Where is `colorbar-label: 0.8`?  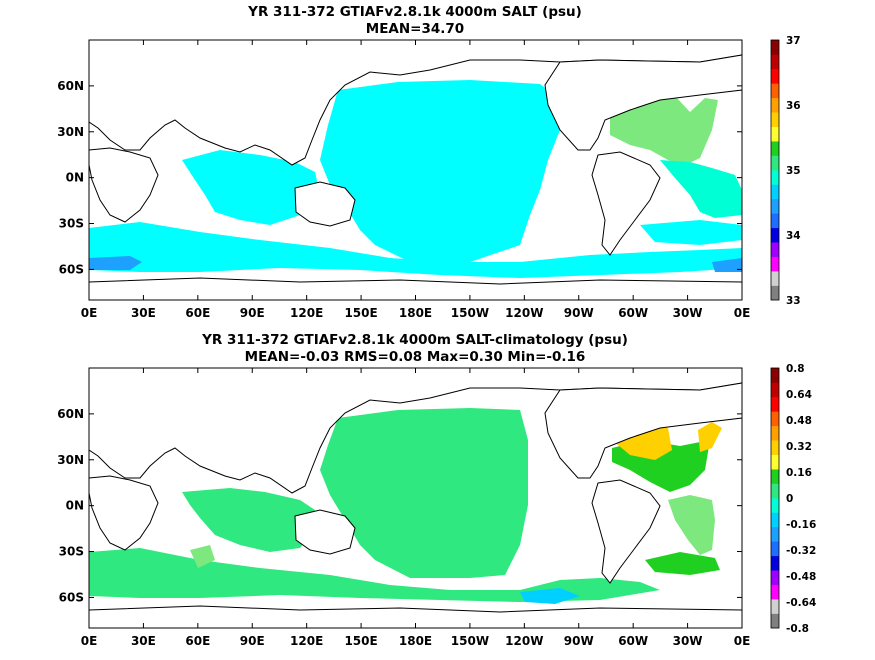
colorbar-label: 0.8 is located at coordinates (795, 369).